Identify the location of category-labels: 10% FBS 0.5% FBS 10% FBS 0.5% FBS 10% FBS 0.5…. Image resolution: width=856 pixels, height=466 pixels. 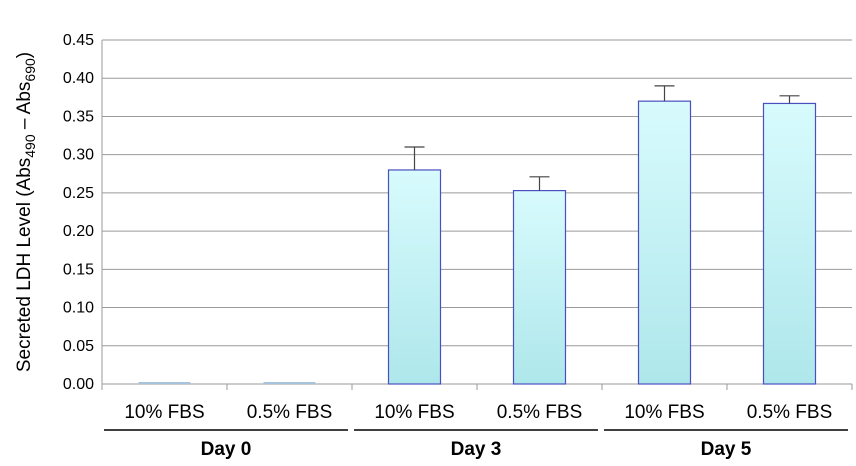
(478, 412).